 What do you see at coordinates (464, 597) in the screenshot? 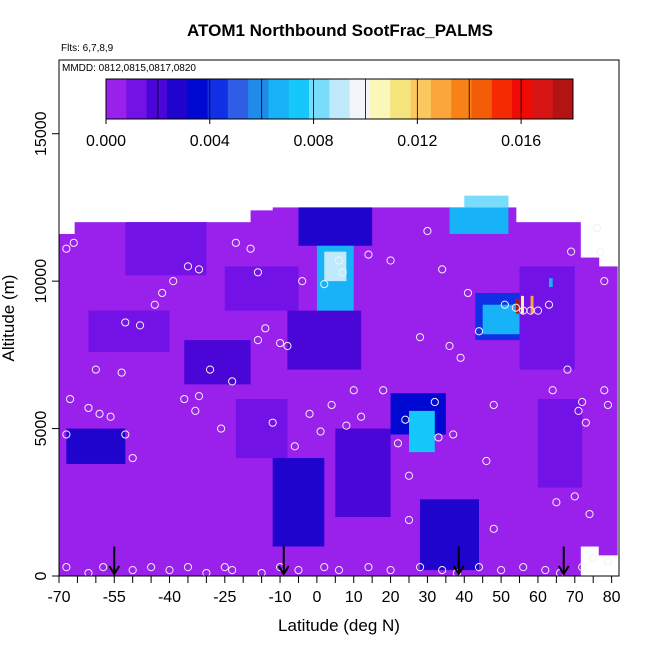
I see `x-tick-label: 40` at bounding box center [464, 597].